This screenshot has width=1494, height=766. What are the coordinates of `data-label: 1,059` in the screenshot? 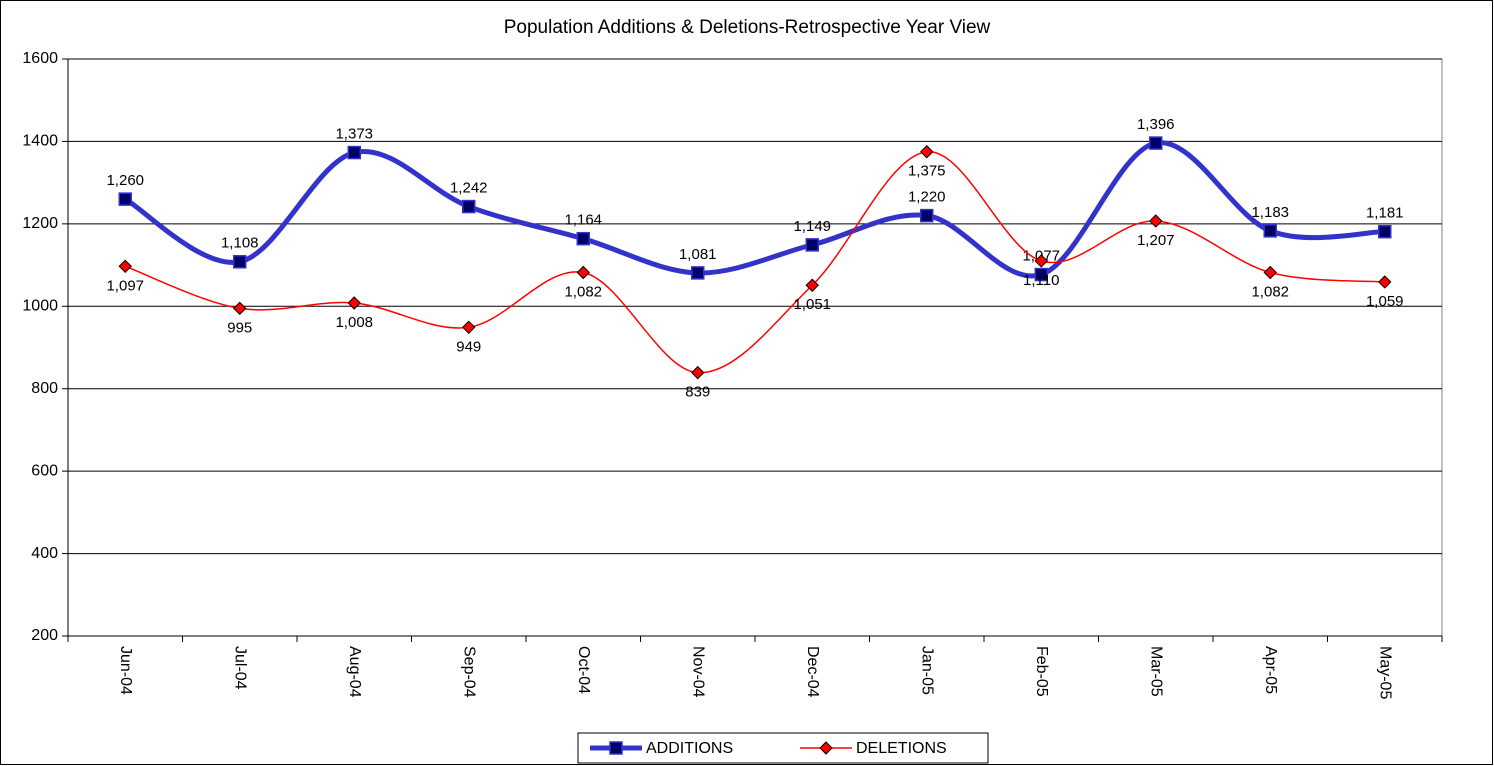 It's located at (1385, 301).